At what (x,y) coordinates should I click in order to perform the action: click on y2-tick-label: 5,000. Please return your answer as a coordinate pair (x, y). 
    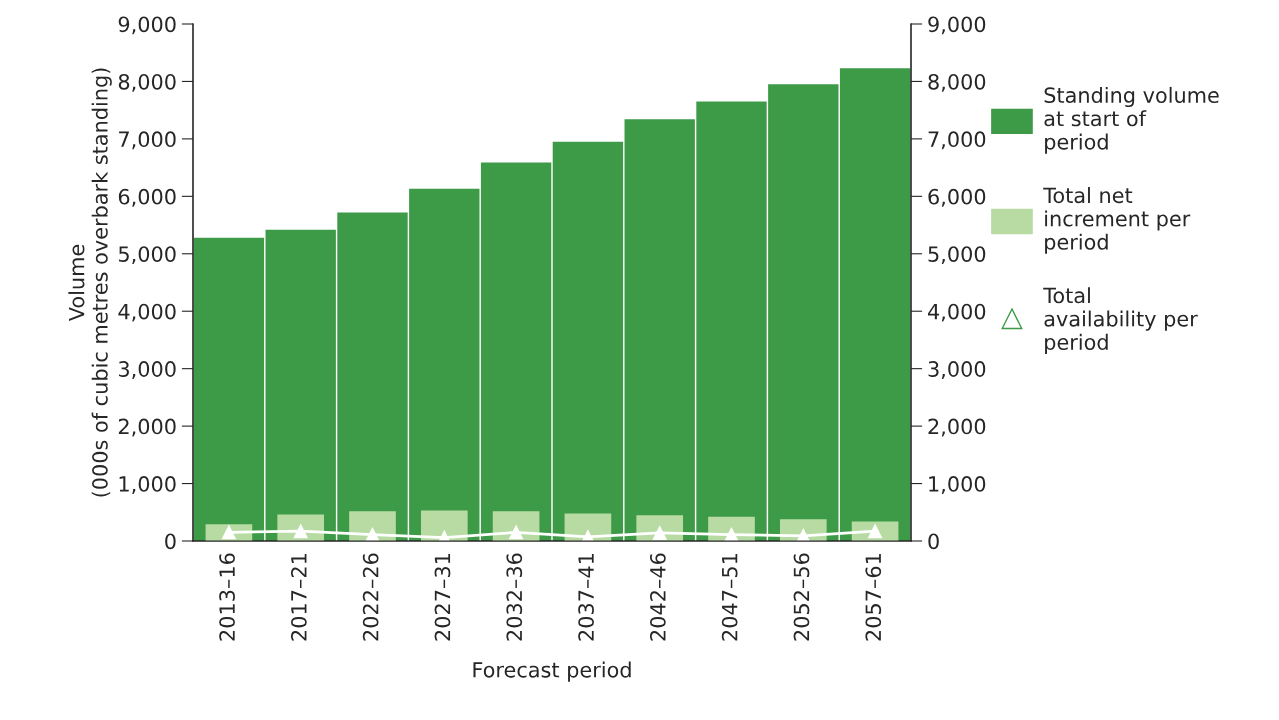
    Looking at the image, I should click on (957, 255).